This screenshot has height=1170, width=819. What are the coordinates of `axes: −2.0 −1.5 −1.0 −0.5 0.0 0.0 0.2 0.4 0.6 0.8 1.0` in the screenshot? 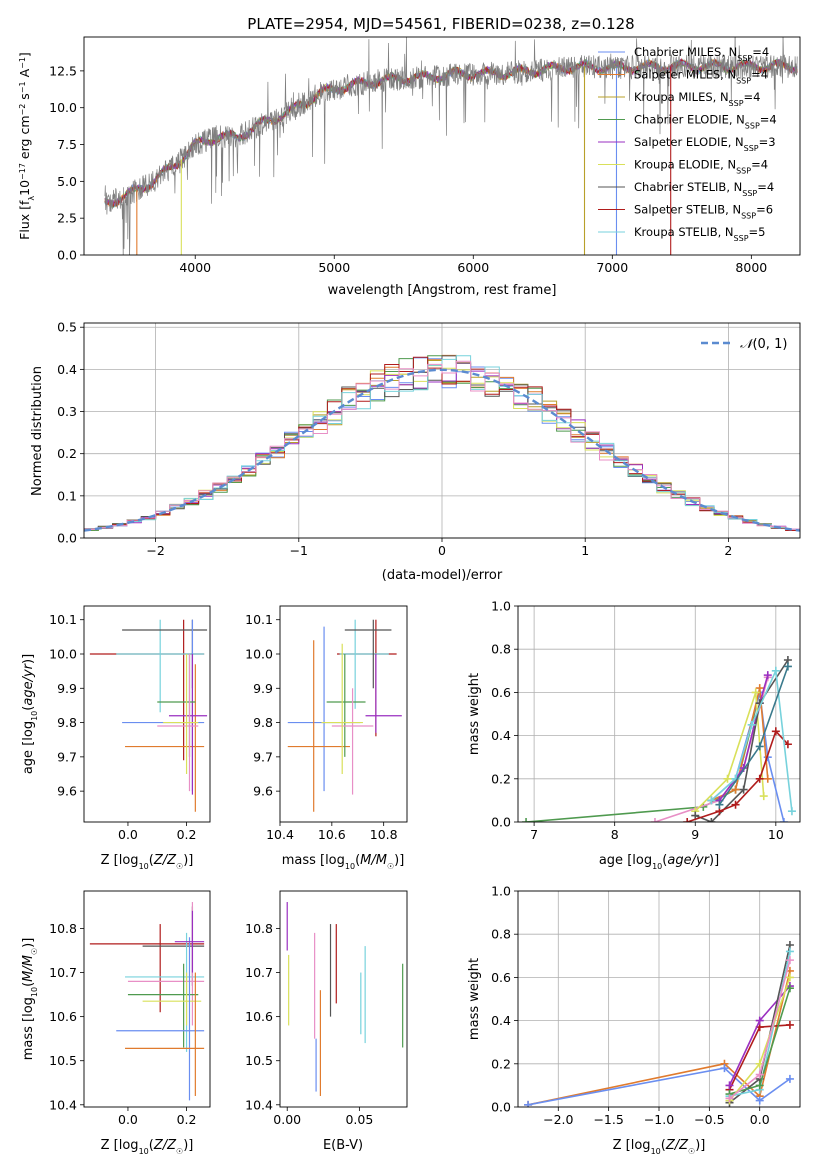 It's located at (646, 1005).